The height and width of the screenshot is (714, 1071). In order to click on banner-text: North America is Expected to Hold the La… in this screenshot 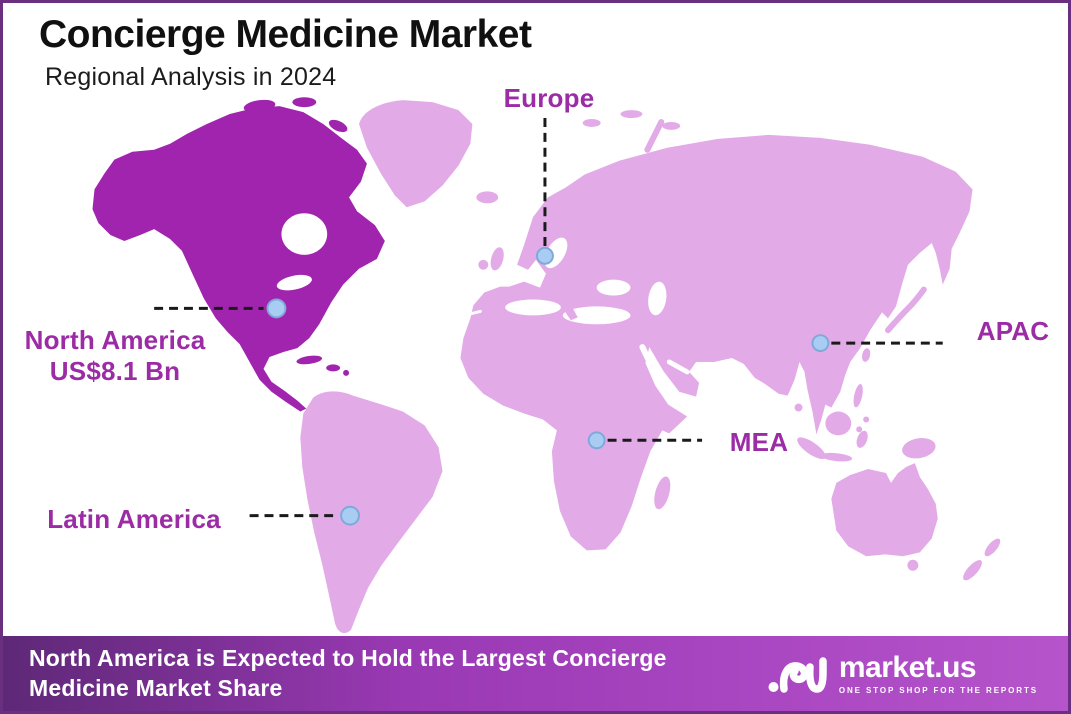, I will do `click(348, 673)`.